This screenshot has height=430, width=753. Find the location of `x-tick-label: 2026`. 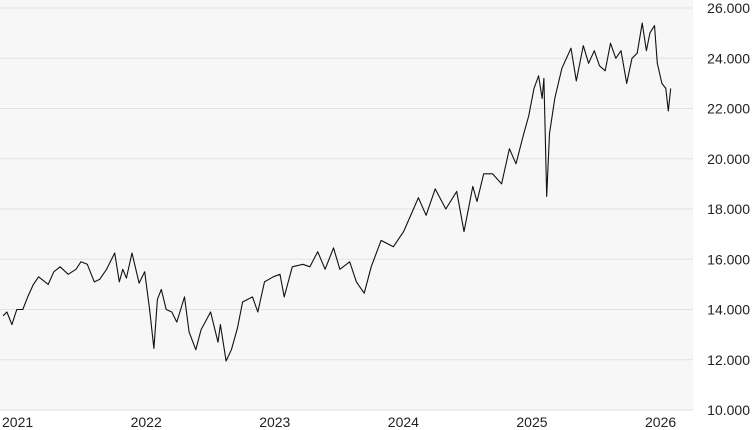

x-tick-label: 2026 is located at coordinates (660, 422).